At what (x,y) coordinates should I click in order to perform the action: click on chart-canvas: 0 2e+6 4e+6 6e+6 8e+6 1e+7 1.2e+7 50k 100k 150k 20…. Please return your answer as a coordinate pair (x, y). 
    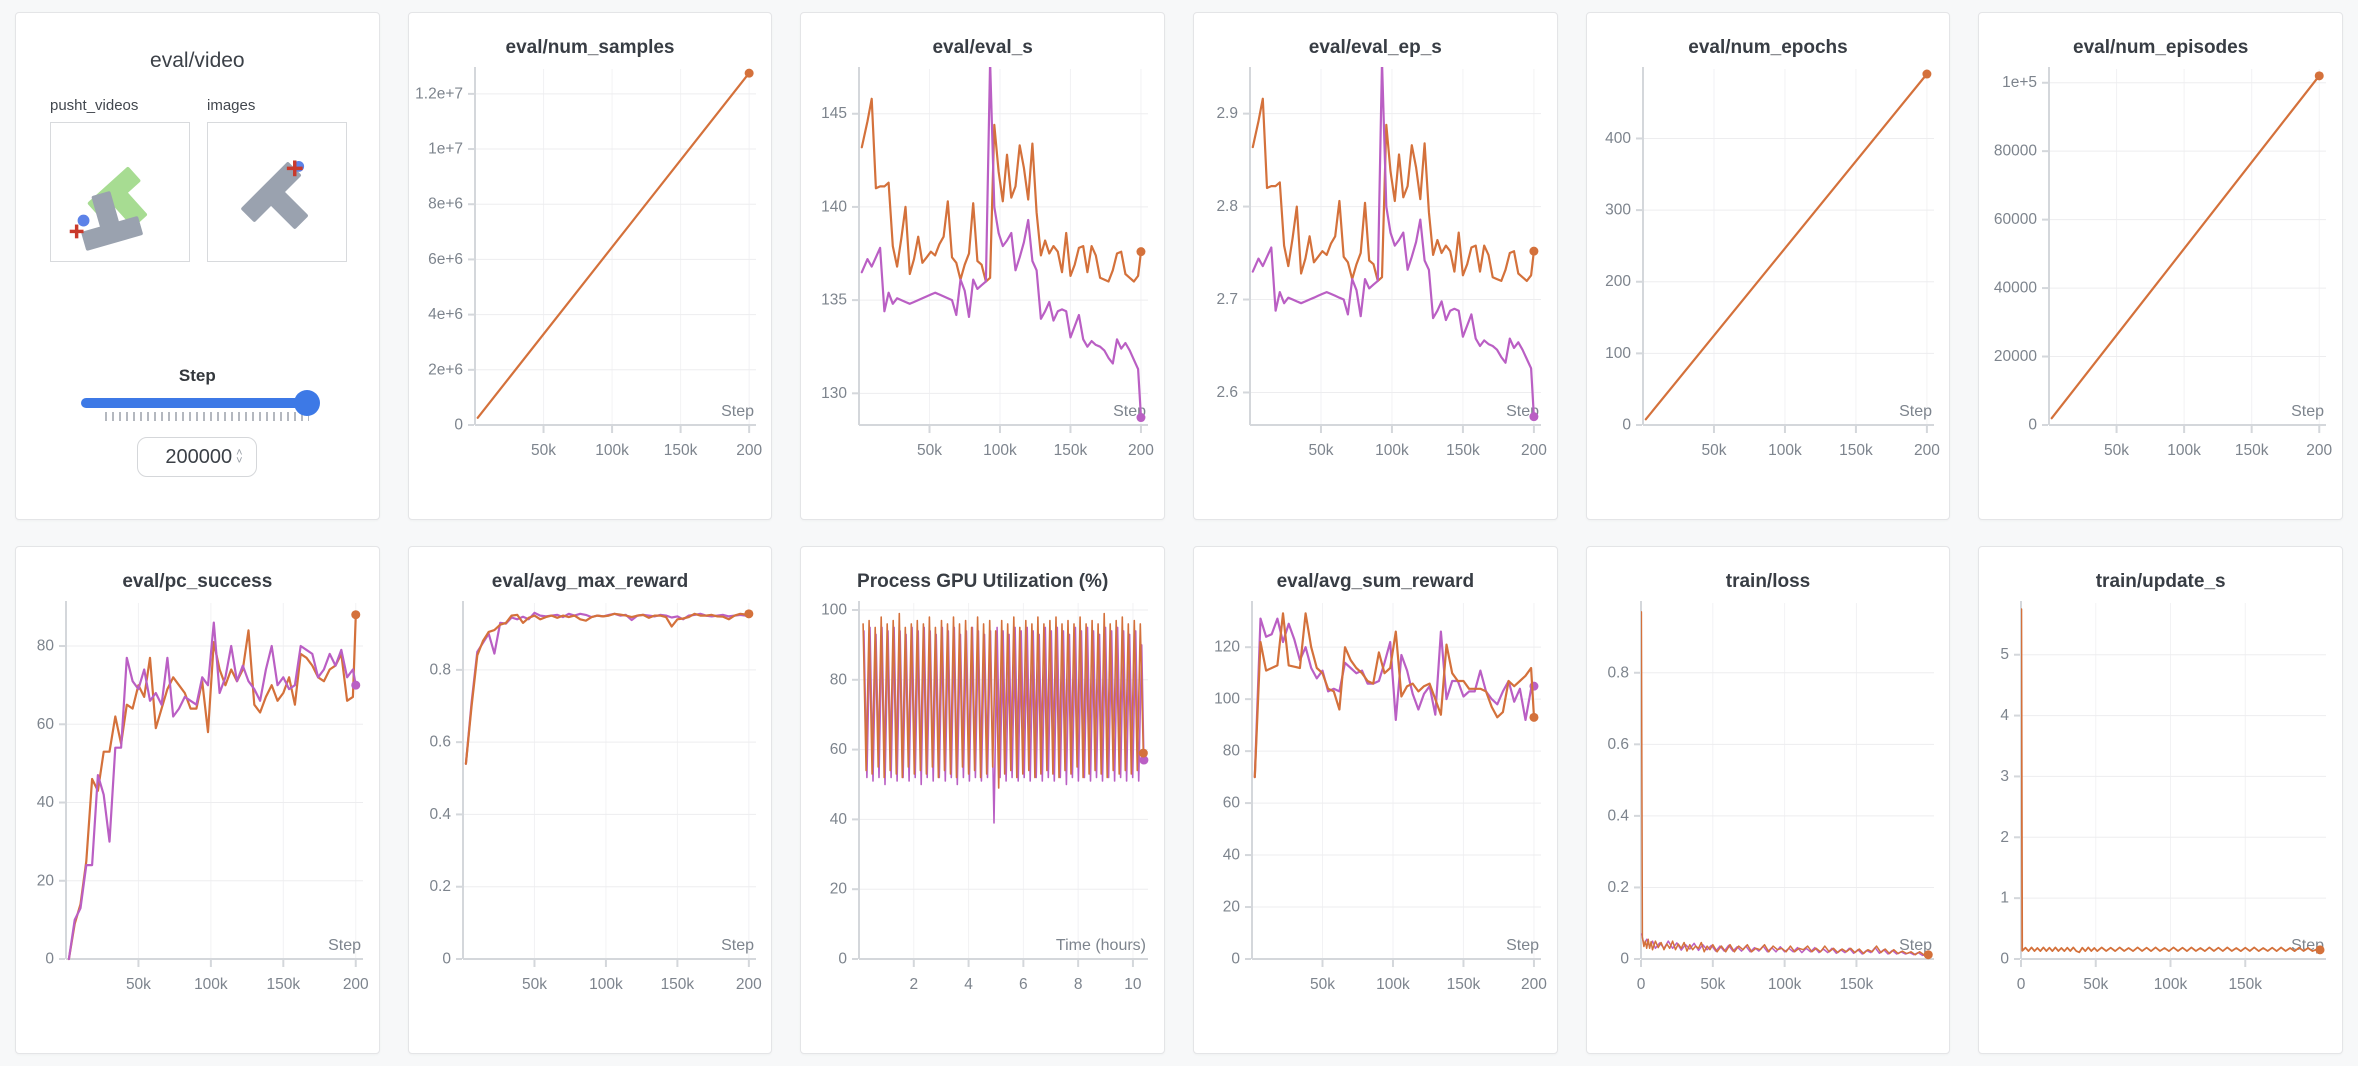
    Looking at the image, I should click on (590, 272).